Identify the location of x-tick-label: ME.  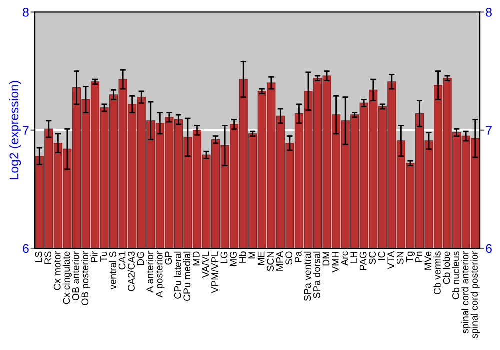
(261, 259).